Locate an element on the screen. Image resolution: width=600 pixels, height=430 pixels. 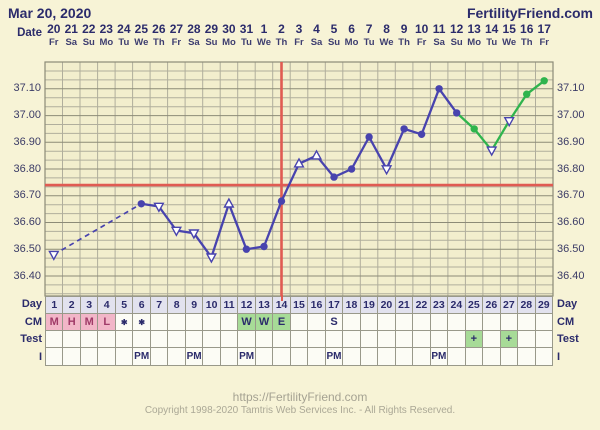
day-cell: 20 is located at coordinates (387, 305).